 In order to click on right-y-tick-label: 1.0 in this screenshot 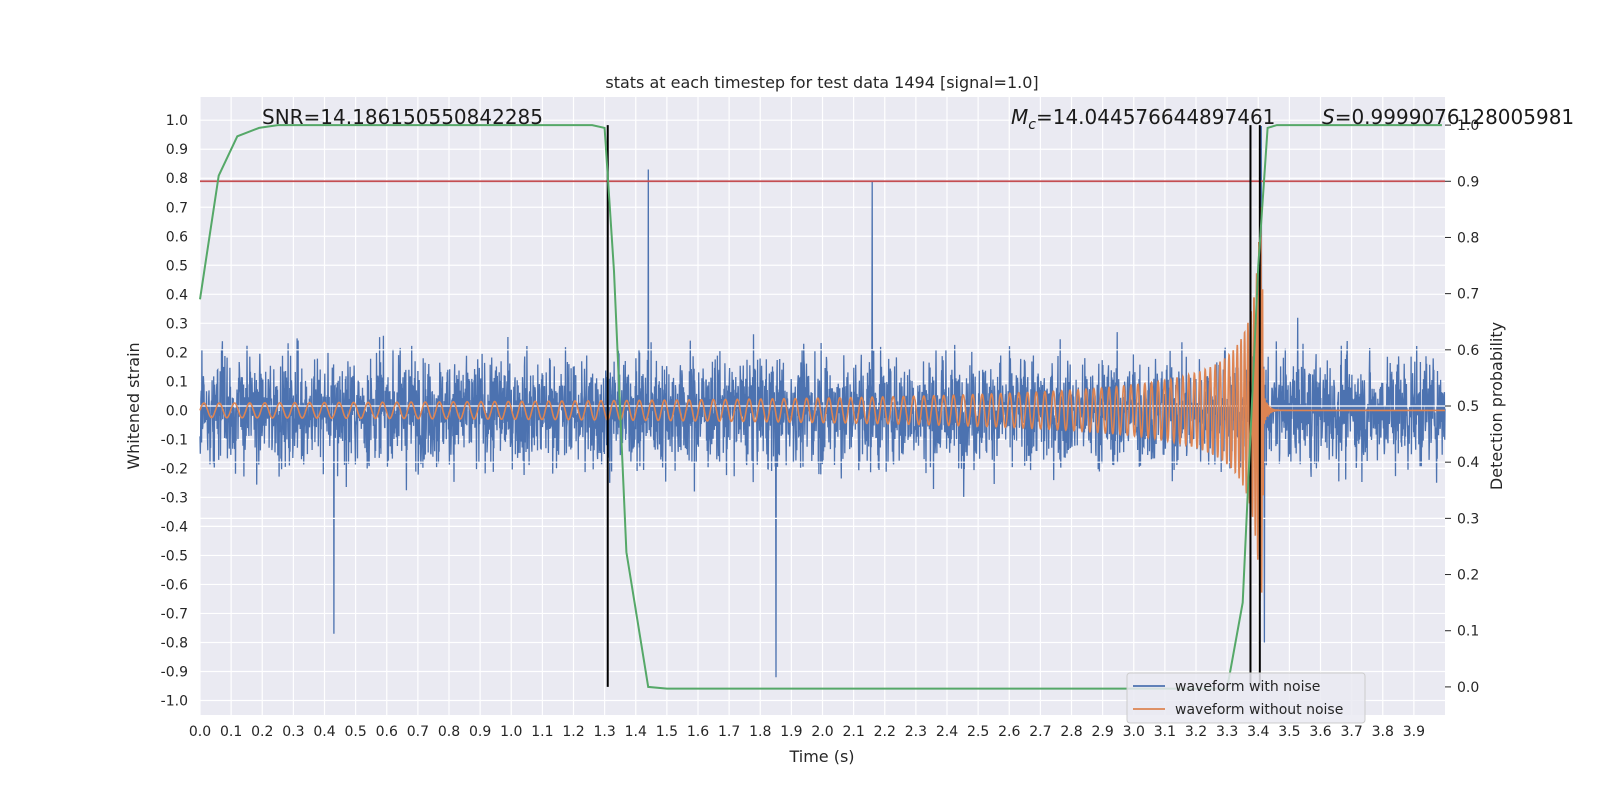, I will do `click(1468, 126)`.